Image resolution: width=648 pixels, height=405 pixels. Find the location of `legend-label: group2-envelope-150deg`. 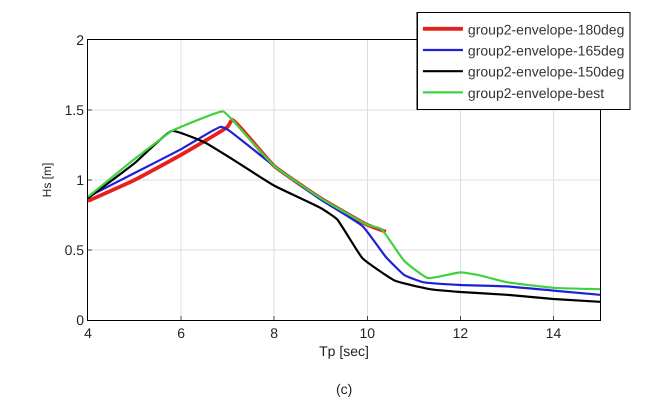

legend-label: group2-envelope-150deg is located at coordinates (546, 72).